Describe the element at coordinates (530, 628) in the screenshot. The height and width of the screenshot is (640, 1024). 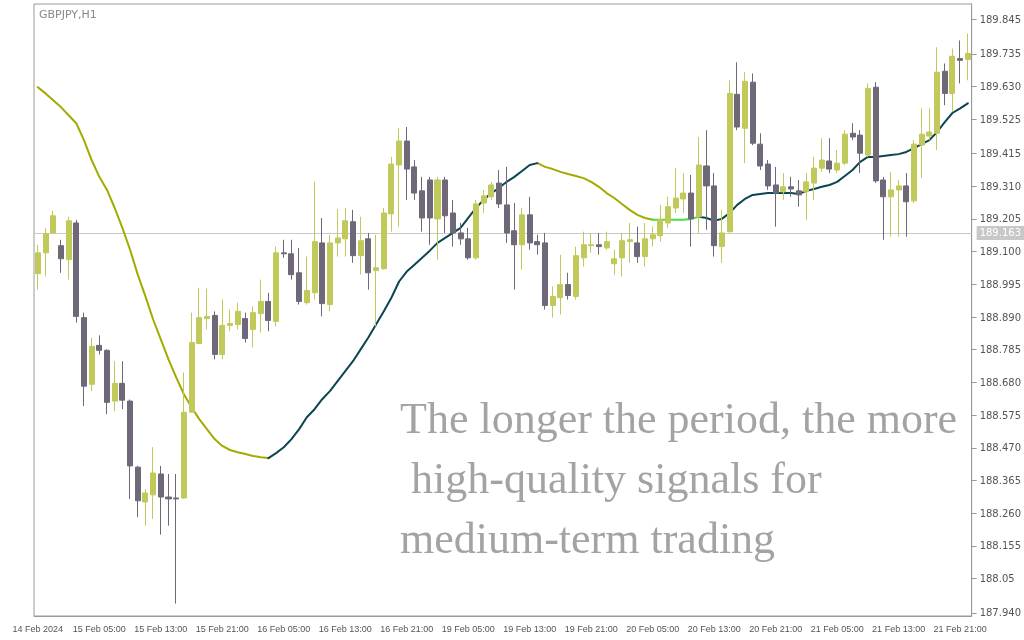
I see `x-tick-label: 19 Feb 13:00` at that location.